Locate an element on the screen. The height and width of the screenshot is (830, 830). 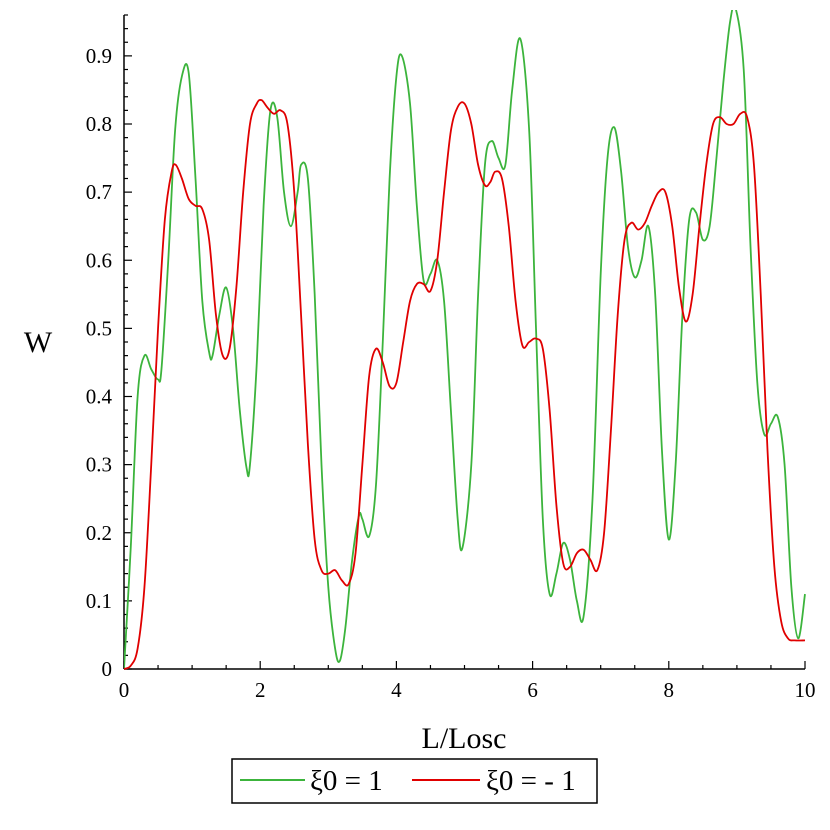
x-axis-label: L/Losc is located at coordinates (464, 738).